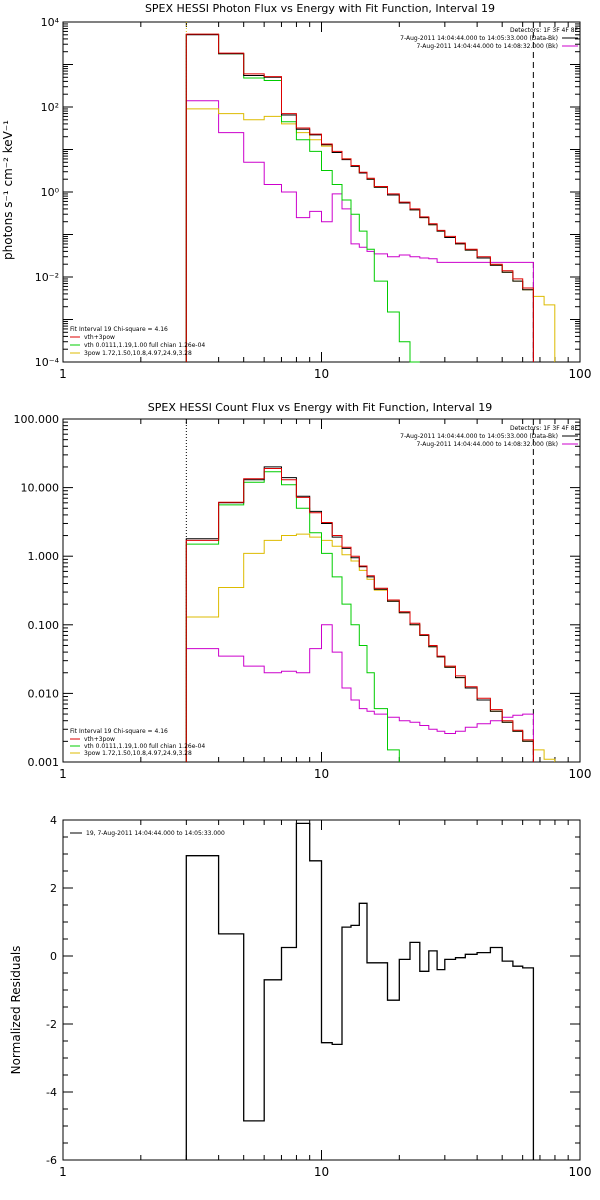 The height and width of the screenshot is (1200, 600). Describe the element at coordinates (50, 192) in the screenshot. I see `y-tick-label: 10⁰` at that location.